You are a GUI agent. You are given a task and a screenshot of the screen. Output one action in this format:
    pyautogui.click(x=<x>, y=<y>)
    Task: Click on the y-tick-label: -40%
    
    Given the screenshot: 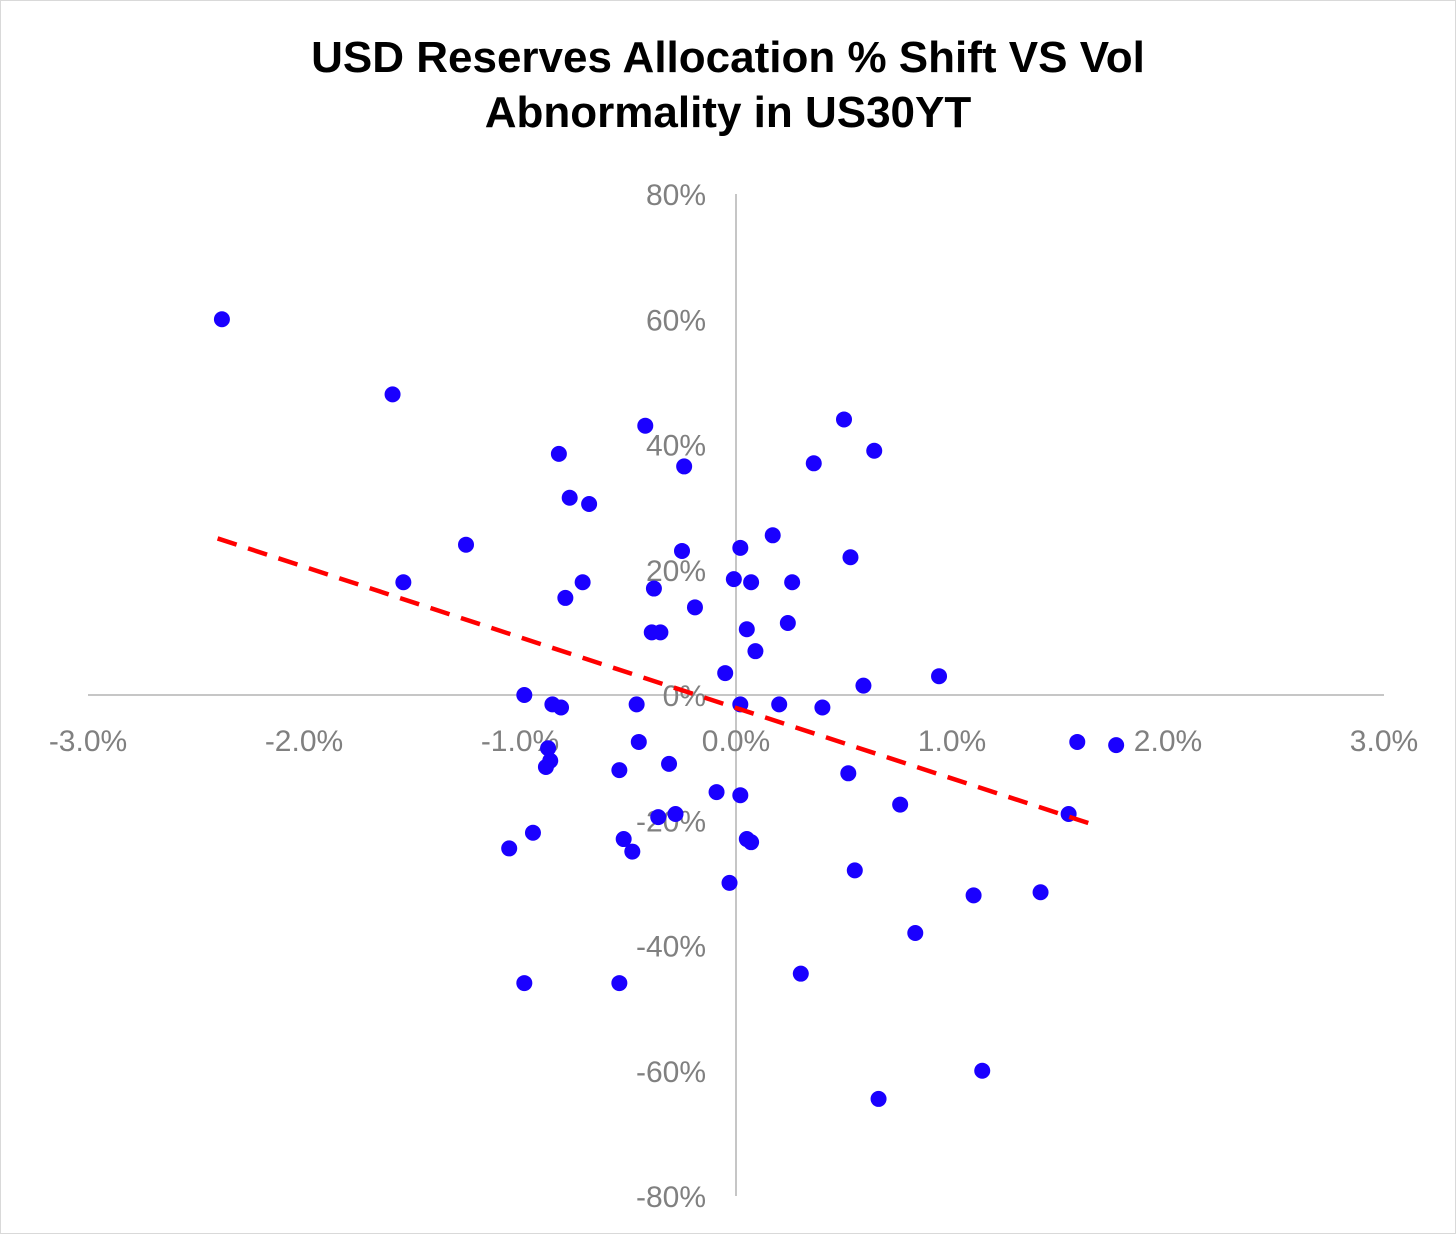 What is the action you would take?
    pyautogui.click(x=671, y=947)
    